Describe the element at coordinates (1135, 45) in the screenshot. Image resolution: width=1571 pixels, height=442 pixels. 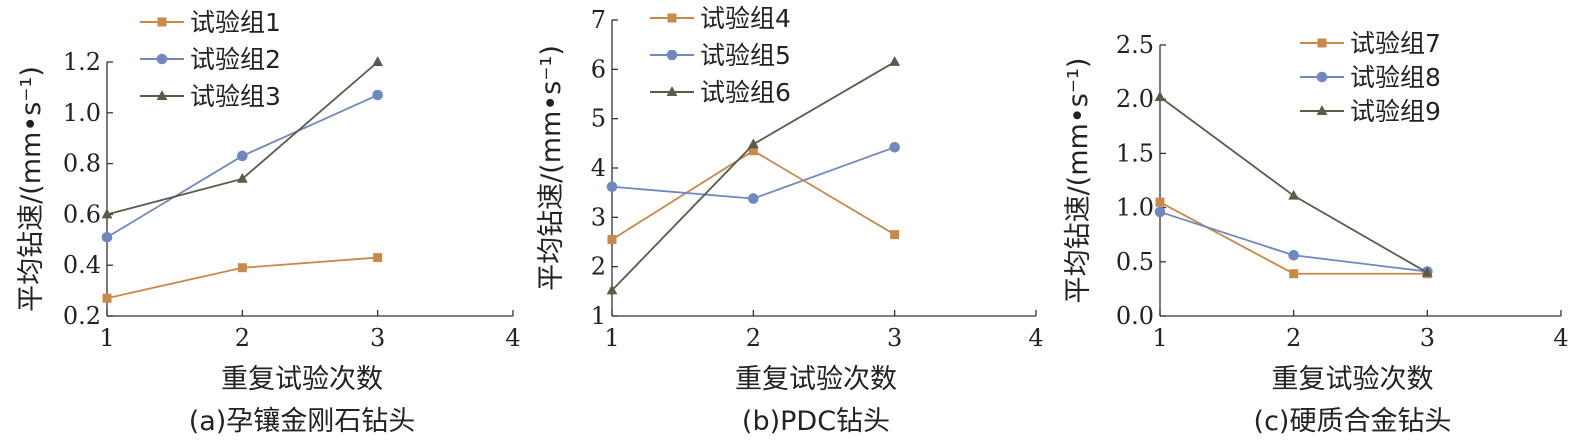
I see `y-tick-label: 2.5` at that location.